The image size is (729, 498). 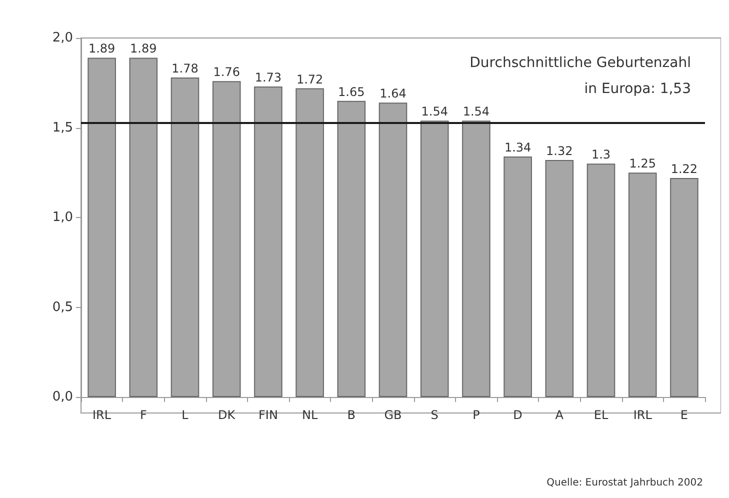 I want to click on data-label: 1.32, so click(x=559, y=151).